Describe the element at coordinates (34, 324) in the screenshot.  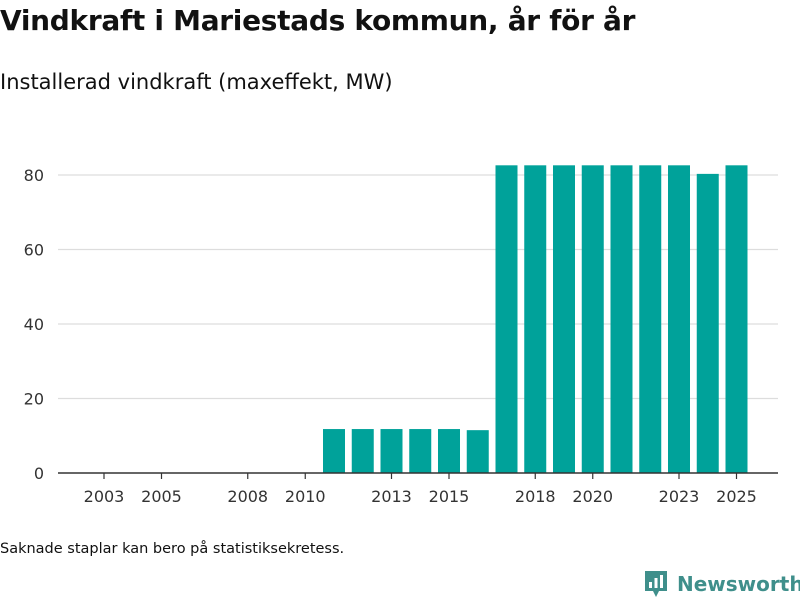
I see `y-tick-label: 40` at that location.